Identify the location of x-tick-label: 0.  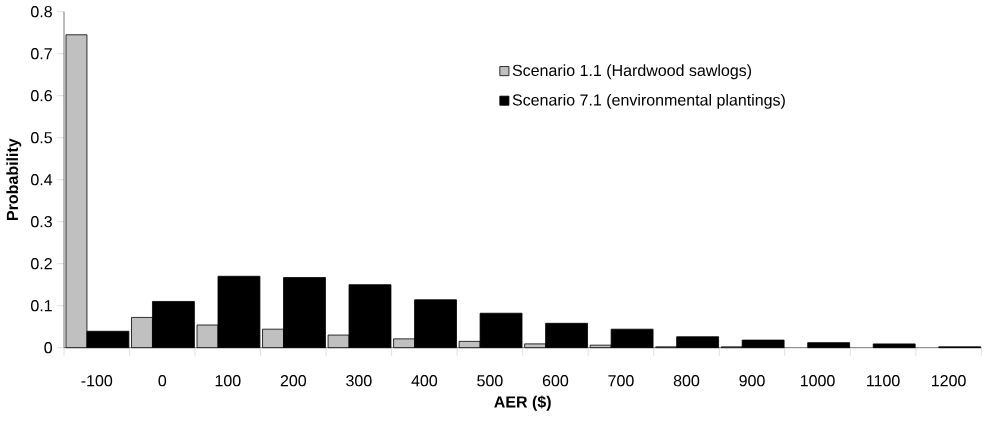
(162, 381).